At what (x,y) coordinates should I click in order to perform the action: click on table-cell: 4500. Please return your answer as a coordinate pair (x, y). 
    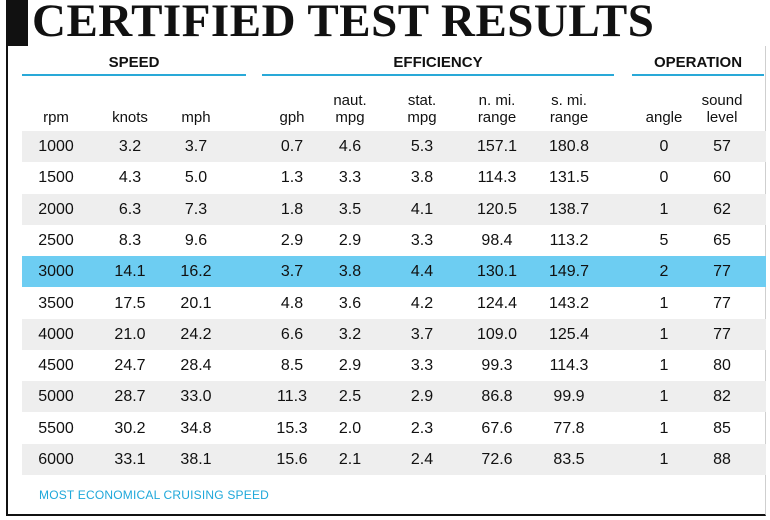
    Looking at the image, I should click on (56, 366).